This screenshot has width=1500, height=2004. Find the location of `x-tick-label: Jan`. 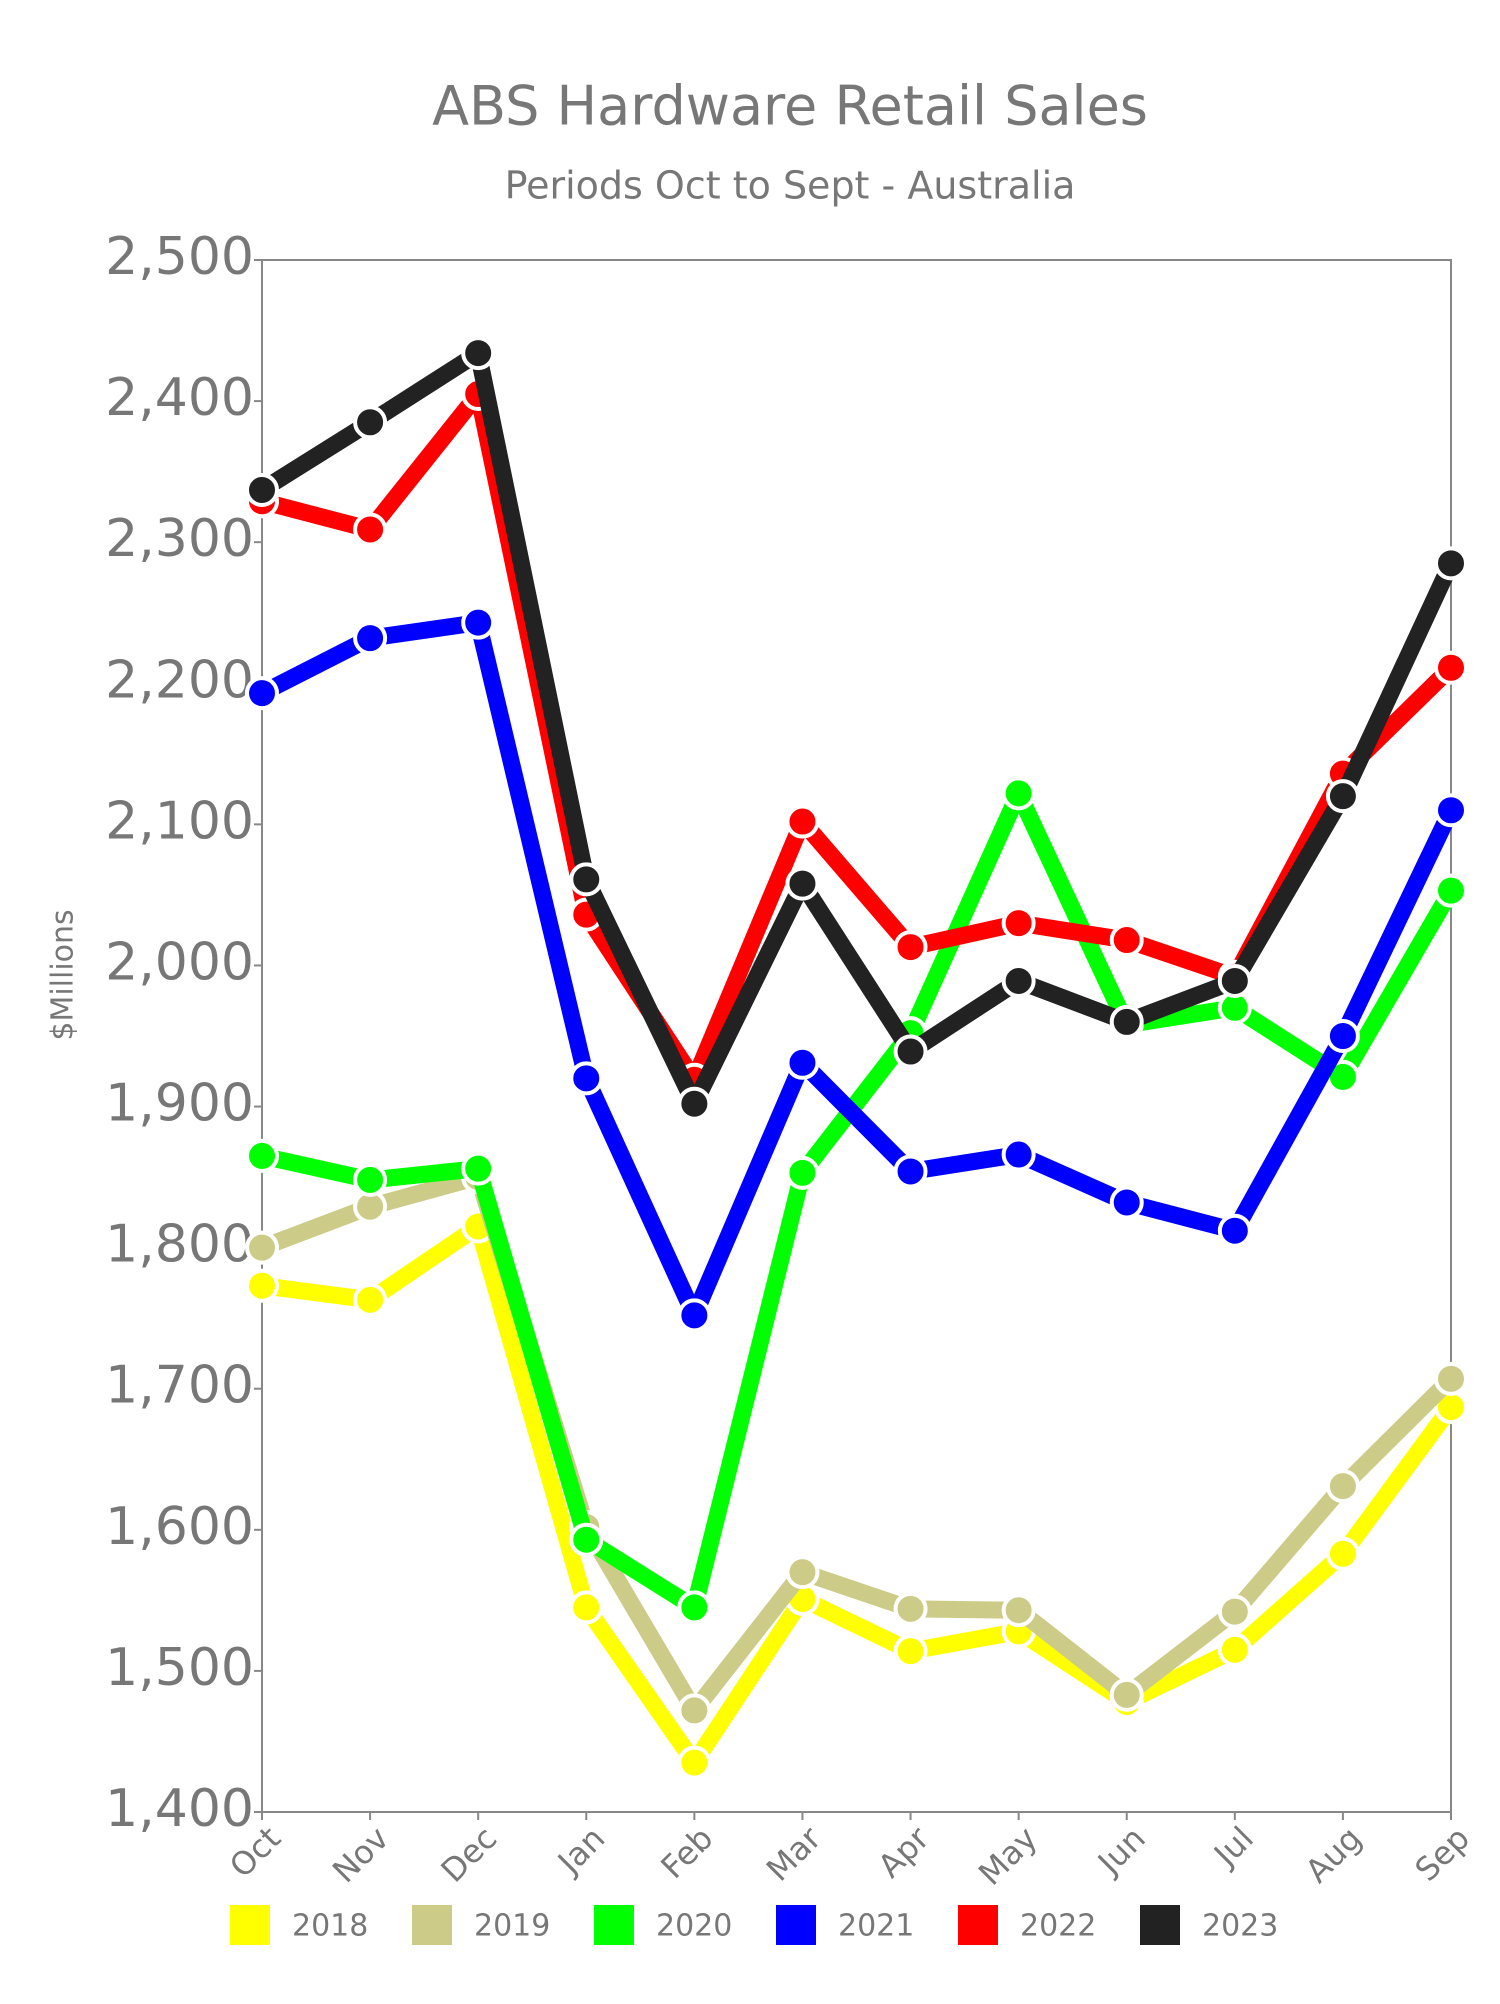

x-tick-label: Jan is located at coordinates (580, 1850).